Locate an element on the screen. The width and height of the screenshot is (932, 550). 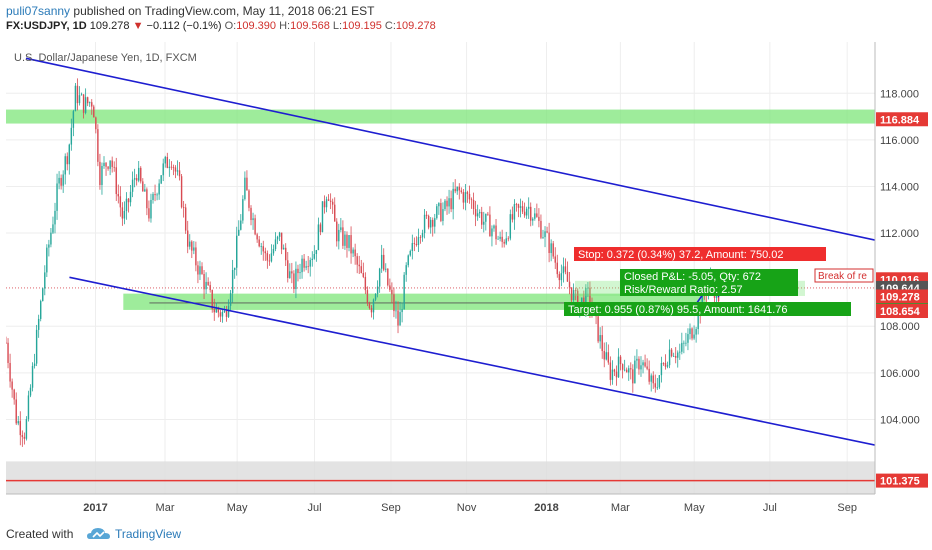
chart-title: U.S. Dollar/Japanese Yen, 1D, FXCM is located at coordinates (105, 58).